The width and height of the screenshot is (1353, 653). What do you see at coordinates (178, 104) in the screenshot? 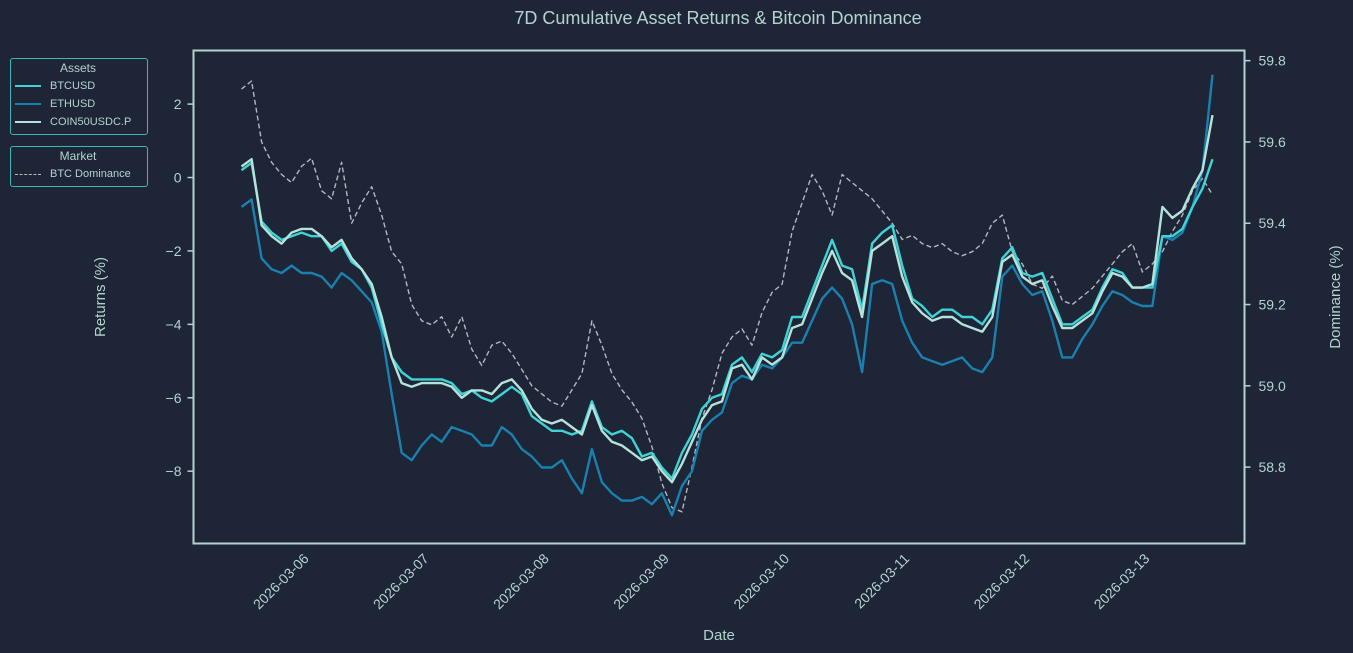
I see `y-tick-label: 2` at bounding box center [178, 104].